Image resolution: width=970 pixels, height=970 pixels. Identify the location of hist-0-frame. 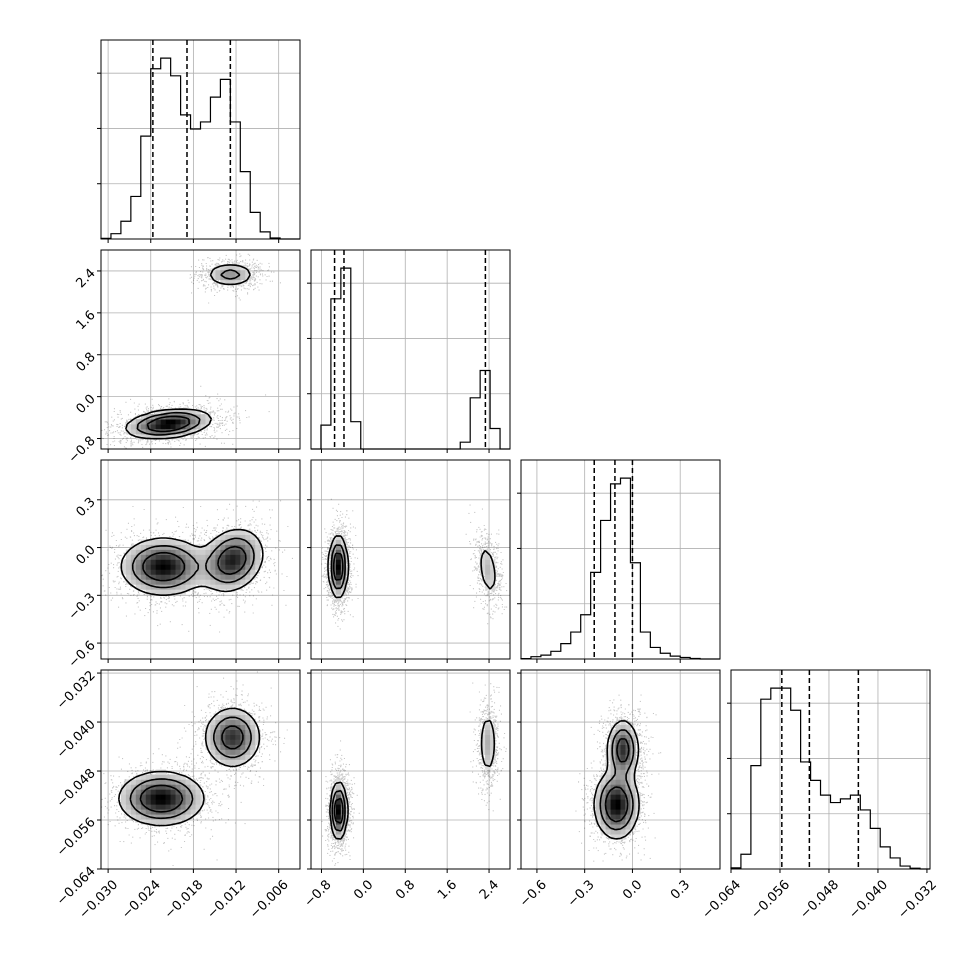
(200, 139).